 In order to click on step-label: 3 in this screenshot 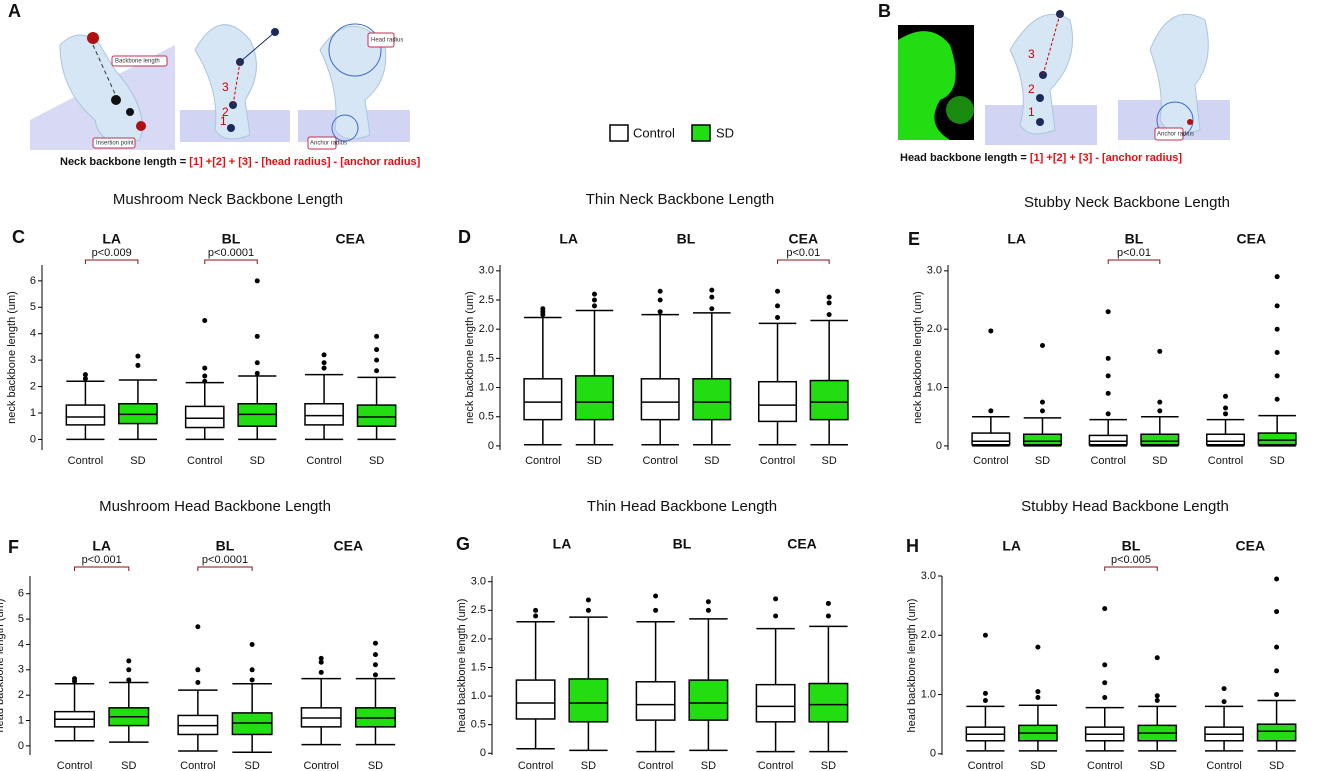, I will do `click(225, 87)`.